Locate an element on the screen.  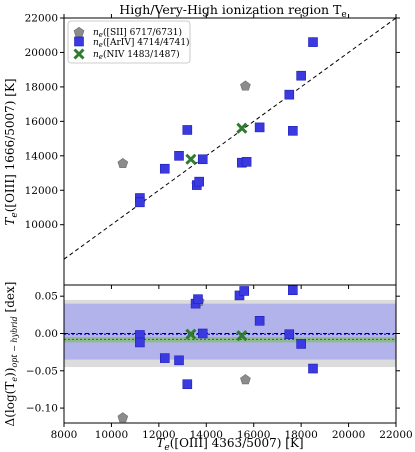
green-band is located at coordinates (230, 340).